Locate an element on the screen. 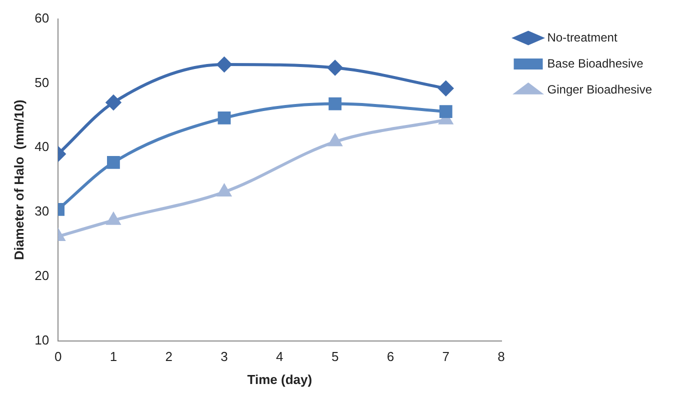 This screenshot has height=400, width=674. x-tick-label: 6 is located at coordinates (390, 356).